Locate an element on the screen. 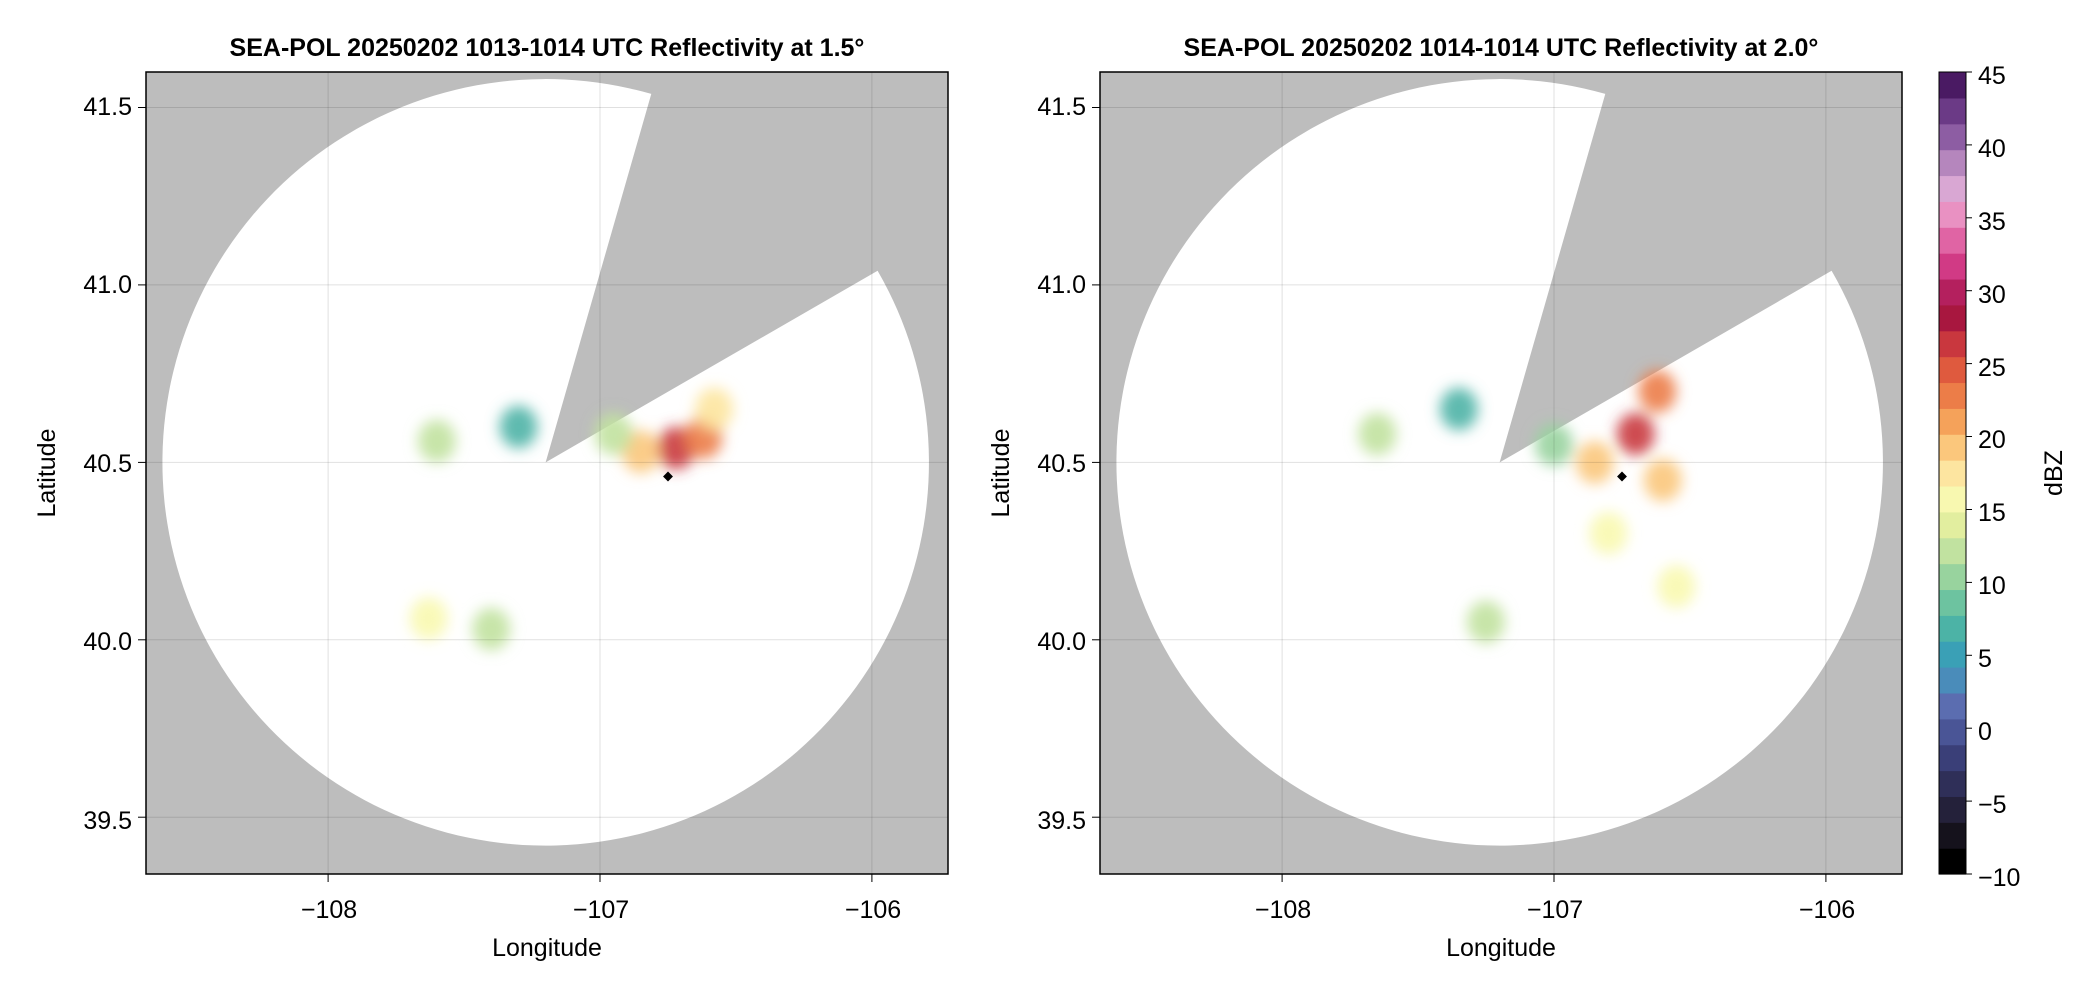 This screenshot has width=2096, height=990. panel-2-echo-layer is located at coordinates (1527, 507).